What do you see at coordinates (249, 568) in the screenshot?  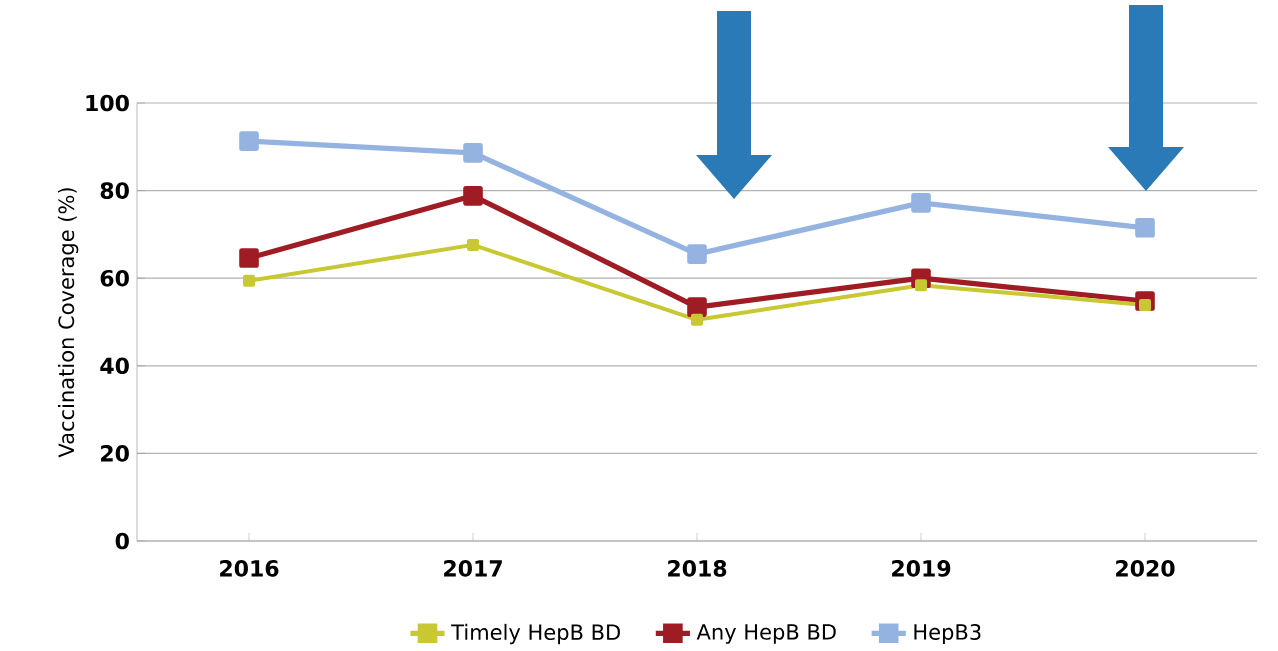 I see `x-tick-label: 2016` at bounding box center [249, 568].